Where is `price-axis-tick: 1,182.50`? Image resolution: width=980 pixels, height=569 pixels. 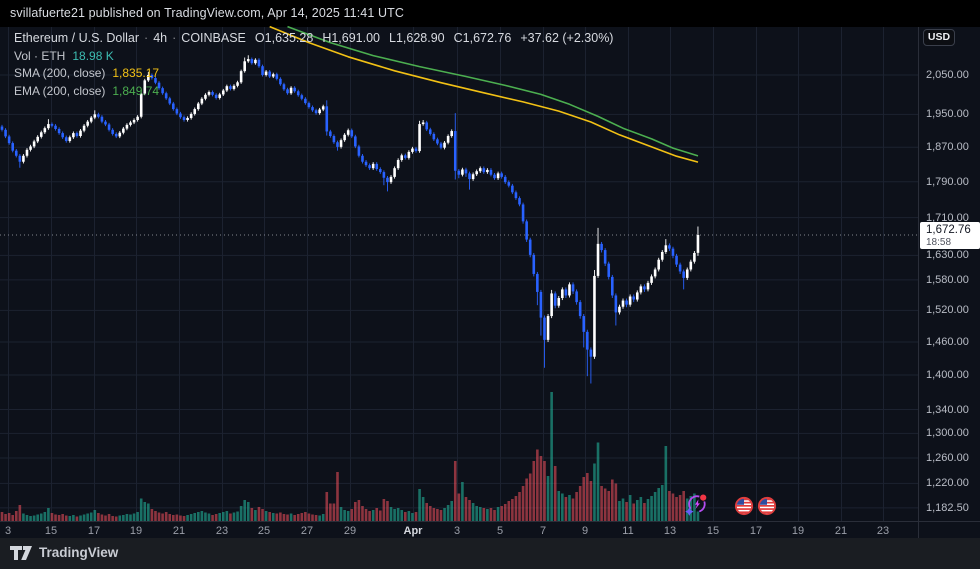
price-axis-tick: 1,182.50 is located at coordinates (947, 507).